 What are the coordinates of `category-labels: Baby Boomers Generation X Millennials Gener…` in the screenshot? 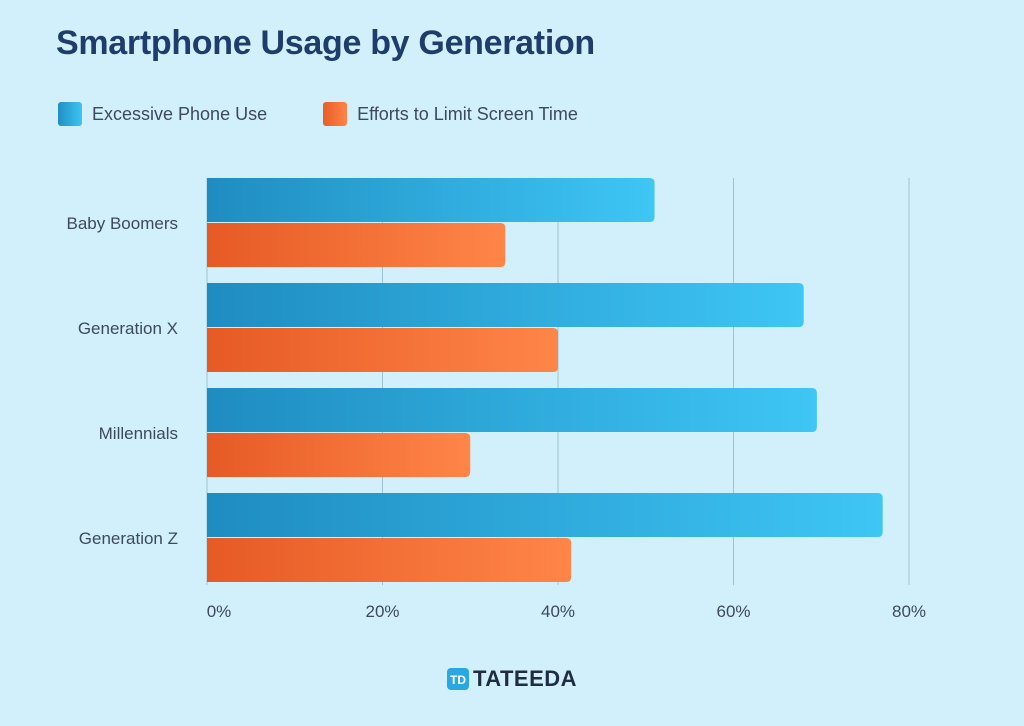 It's located at (123, 381).